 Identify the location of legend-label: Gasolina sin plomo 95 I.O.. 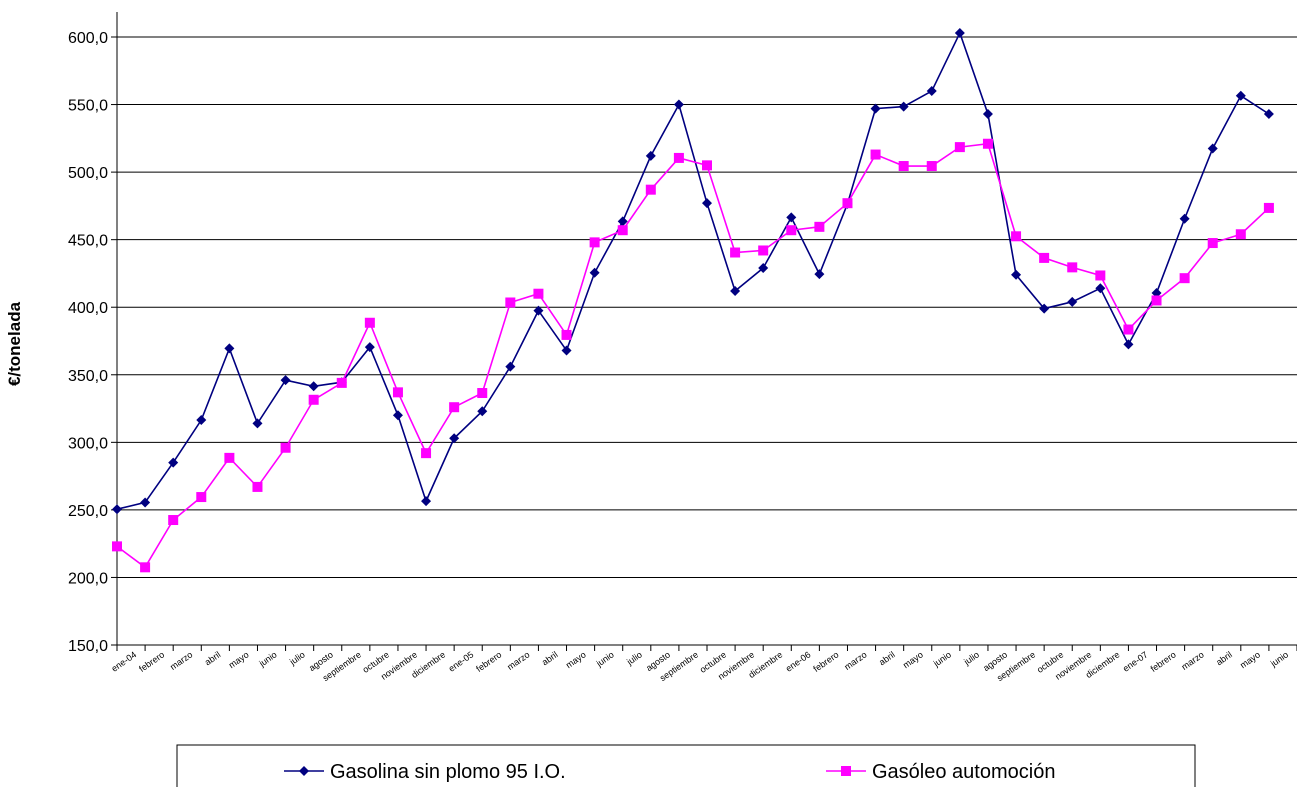
(448, 772).